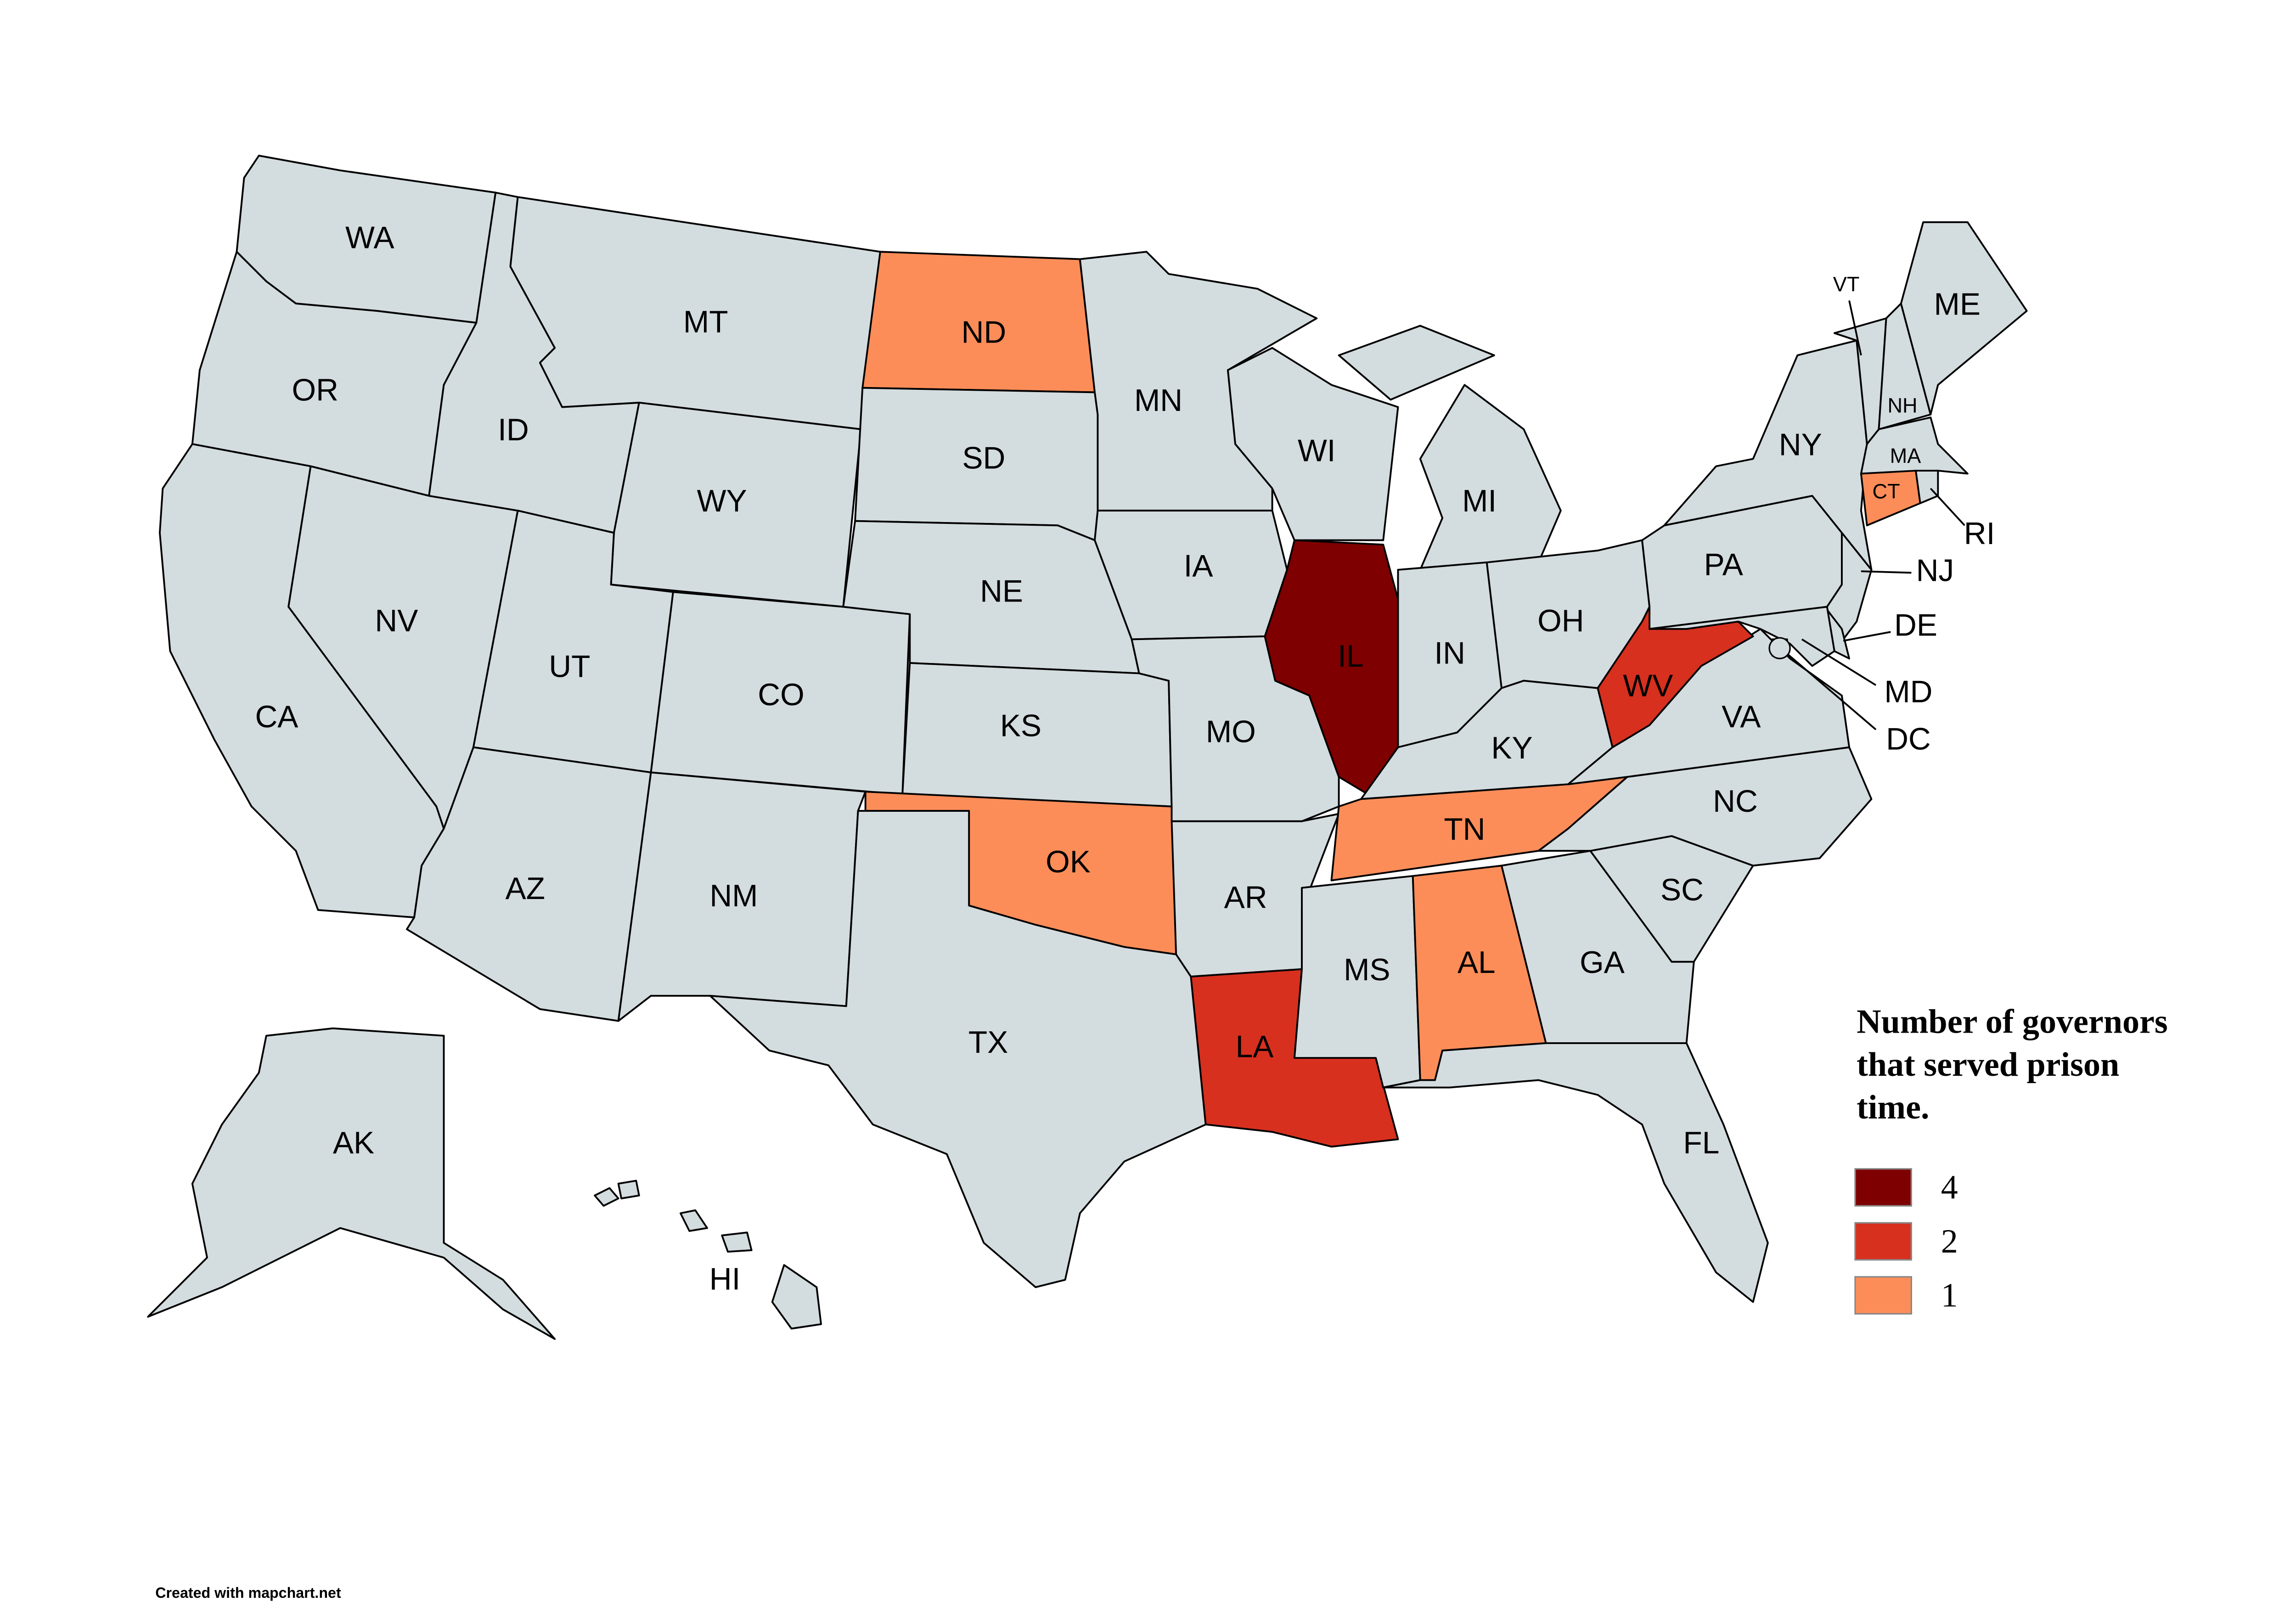  I want to click on state-label: AK, so click(353, 1143).